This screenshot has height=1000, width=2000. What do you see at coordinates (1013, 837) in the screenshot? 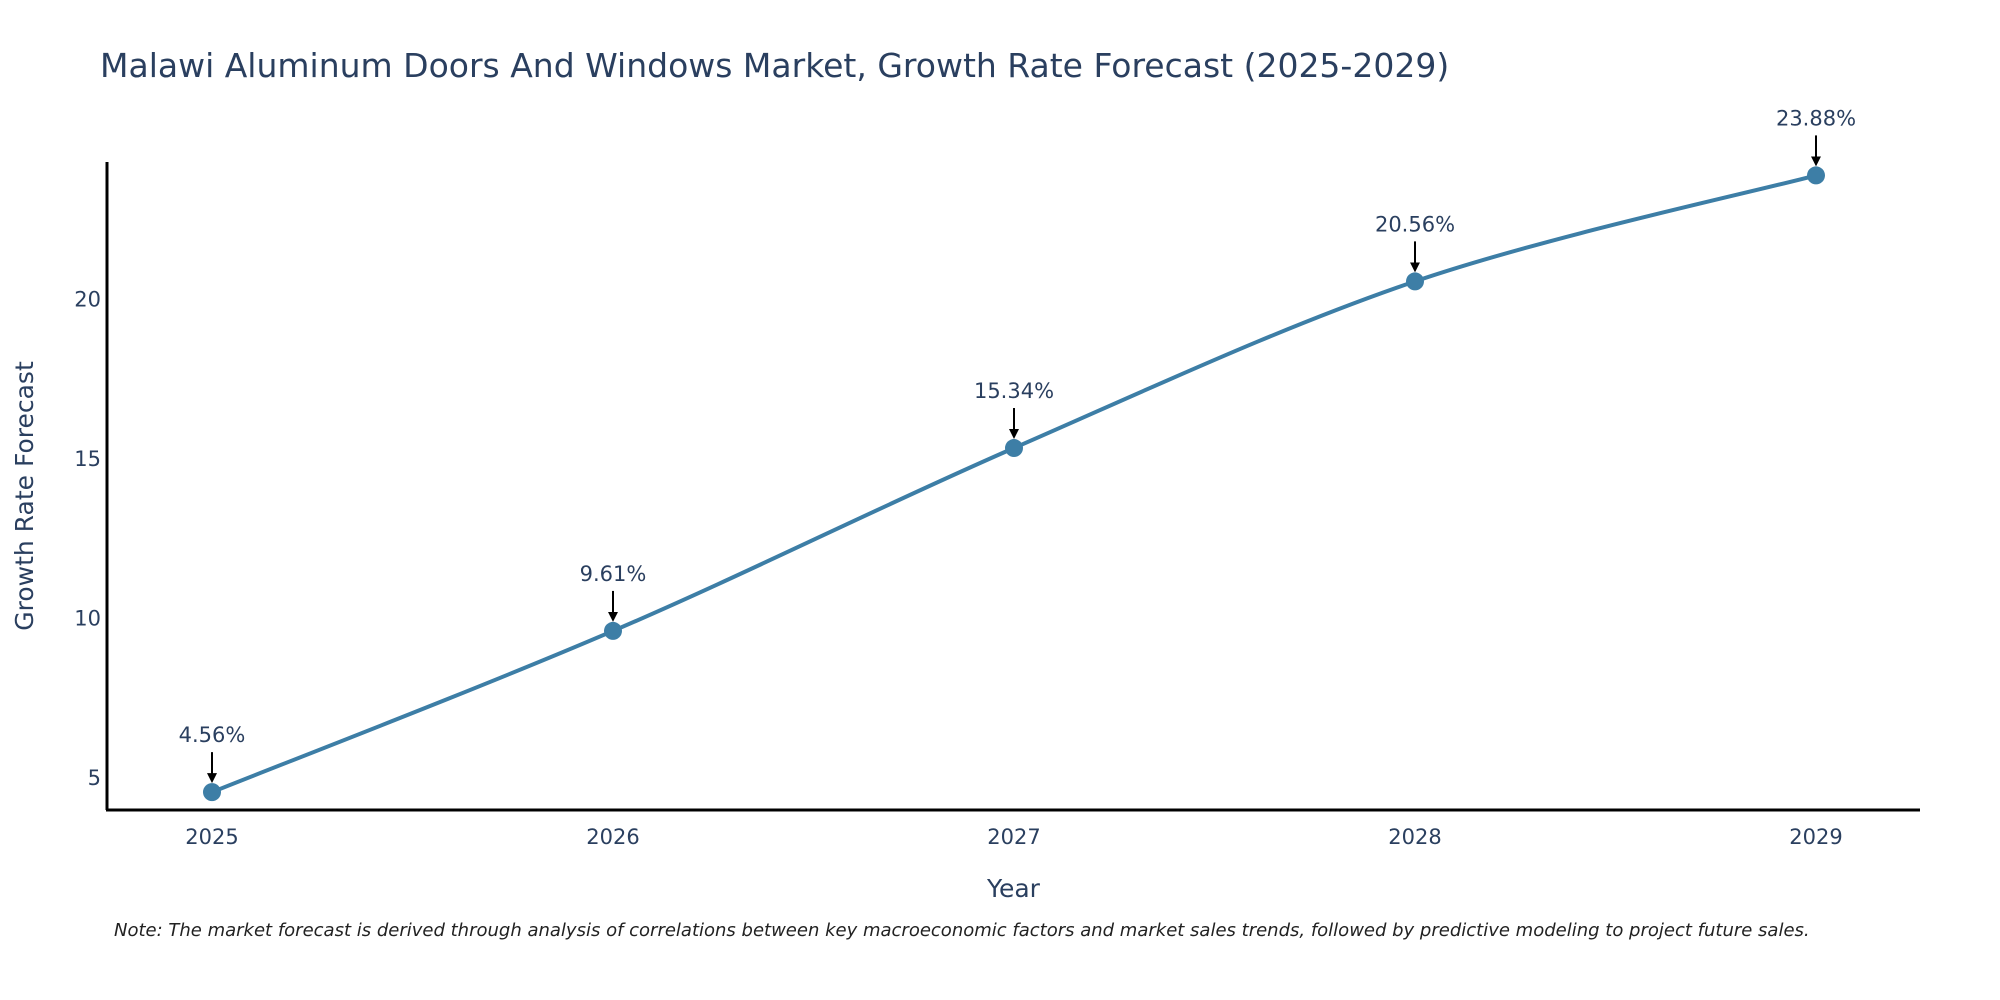
I see `x-tick-label: 2027` at bounding box center [1013, 837].